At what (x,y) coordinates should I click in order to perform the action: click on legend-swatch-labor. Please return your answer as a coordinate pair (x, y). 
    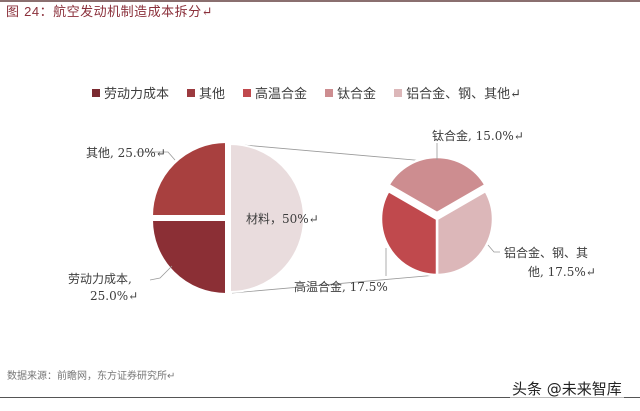
    Looking at the image, I should click on (96, 92).